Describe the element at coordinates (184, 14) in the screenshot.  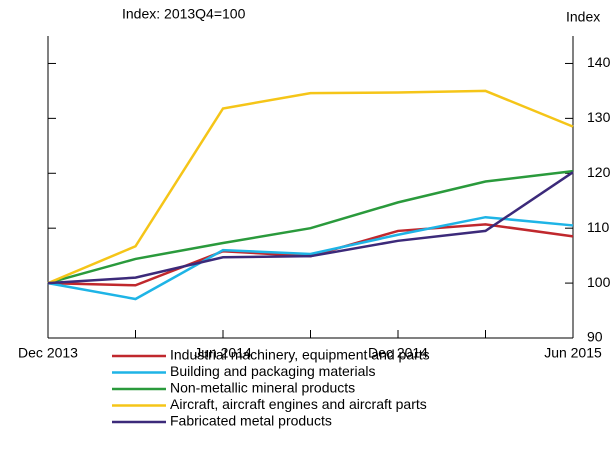
I see `chart-title: Index: 2013Q4=100` at that location.